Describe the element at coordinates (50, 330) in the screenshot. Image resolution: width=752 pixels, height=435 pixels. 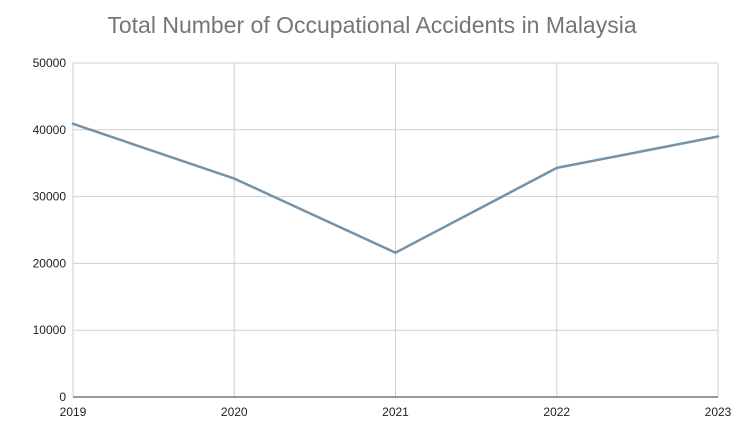
I see `y-tick-label: 10000` at that location.